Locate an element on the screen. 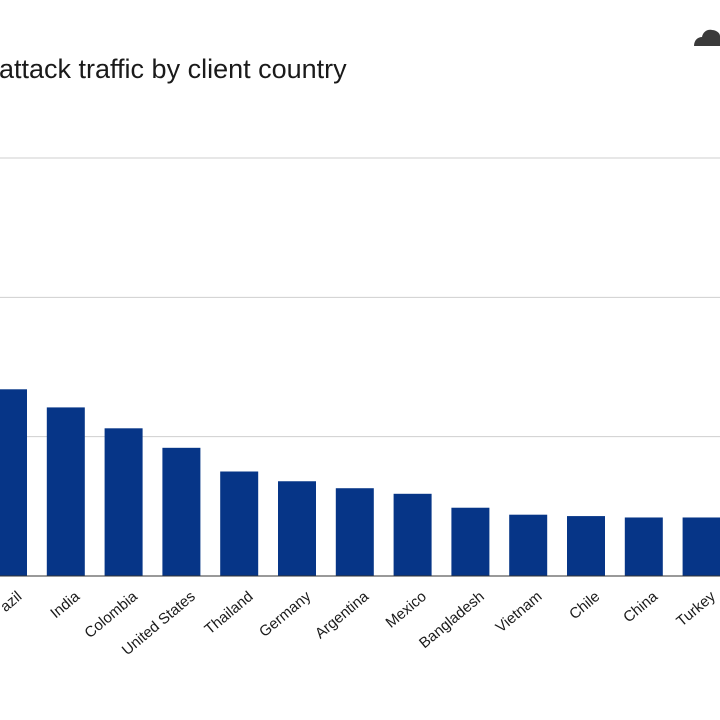 The image size is (720, 720). bar-brazil is located at coordinates (13, 482).